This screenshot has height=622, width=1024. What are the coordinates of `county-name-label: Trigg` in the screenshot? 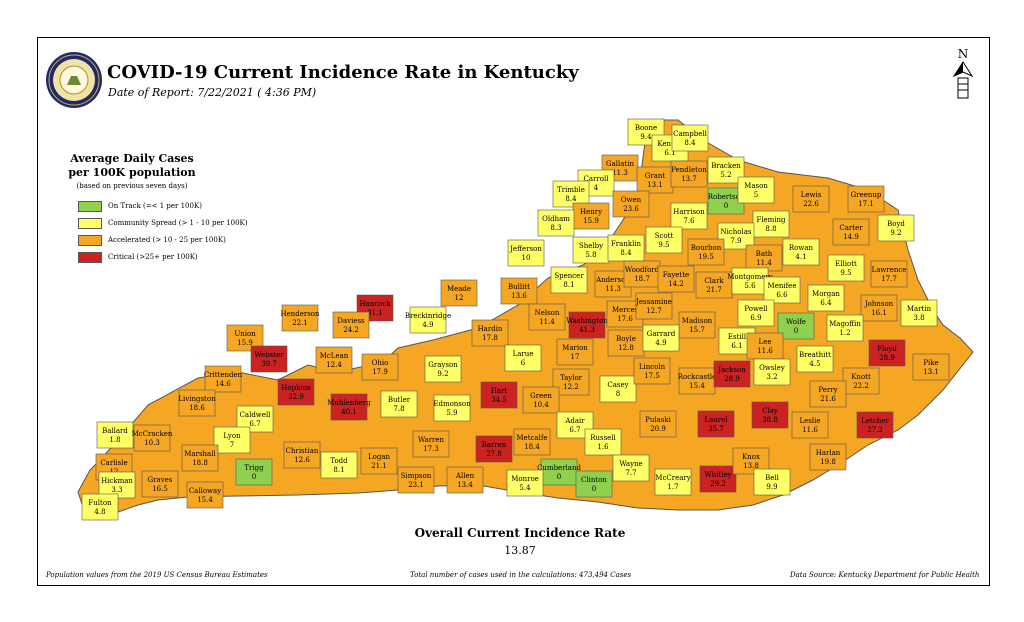 It's located at (254, 468).